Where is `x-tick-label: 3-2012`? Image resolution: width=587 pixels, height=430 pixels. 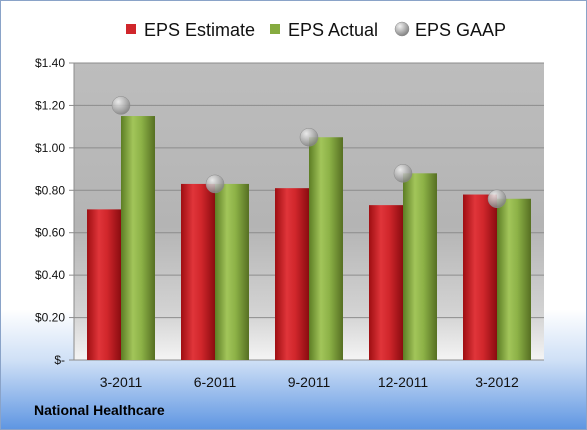
x-tick-label: 3-2012 is located at coordinates (497, 382).